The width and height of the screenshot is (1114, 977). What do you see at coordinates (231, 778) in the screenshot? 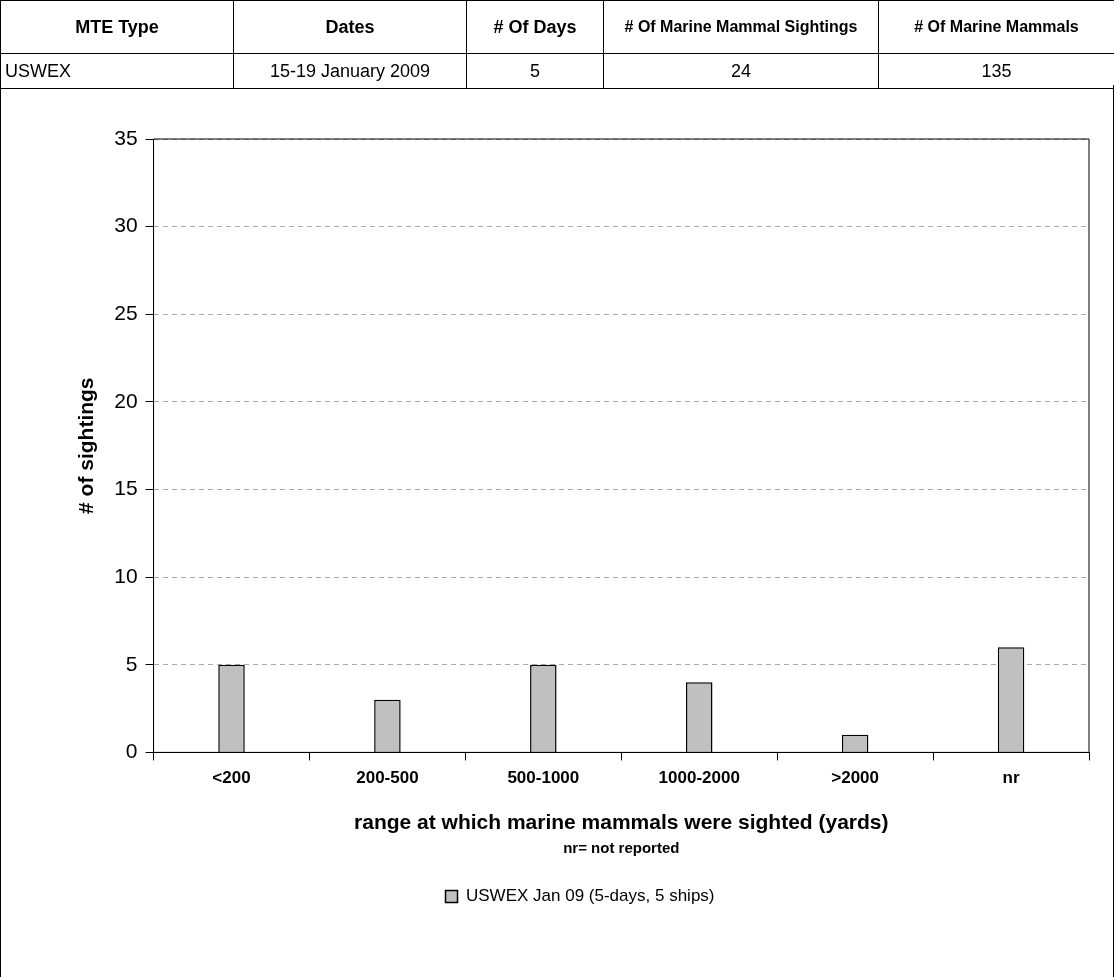
I see `x-tick-label: <200` at bounding box center [231, 778].